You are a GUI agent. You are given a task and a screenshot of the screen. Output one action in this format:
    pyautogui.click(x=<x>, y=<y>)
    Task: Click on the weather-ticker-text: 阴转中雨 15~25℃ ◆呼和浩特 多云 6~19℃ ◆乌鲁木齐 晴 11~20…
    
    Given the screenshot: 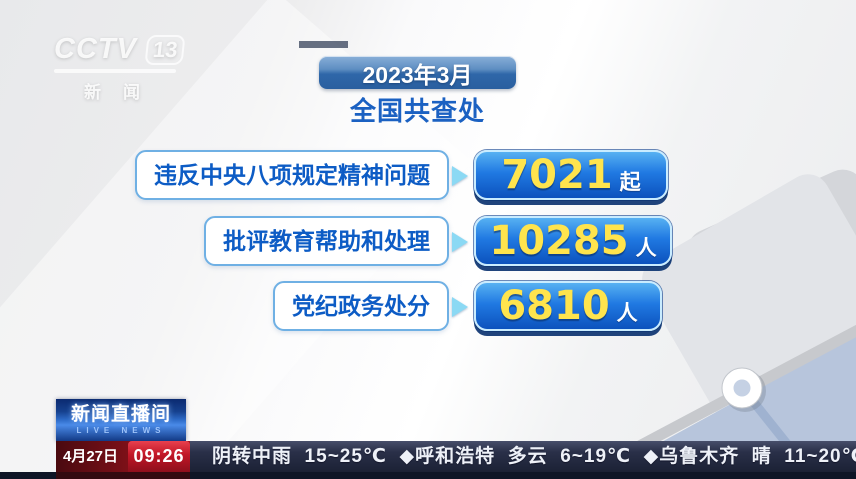 What is the action you would take?
    pyautogui.click(x=534, y=456)
    